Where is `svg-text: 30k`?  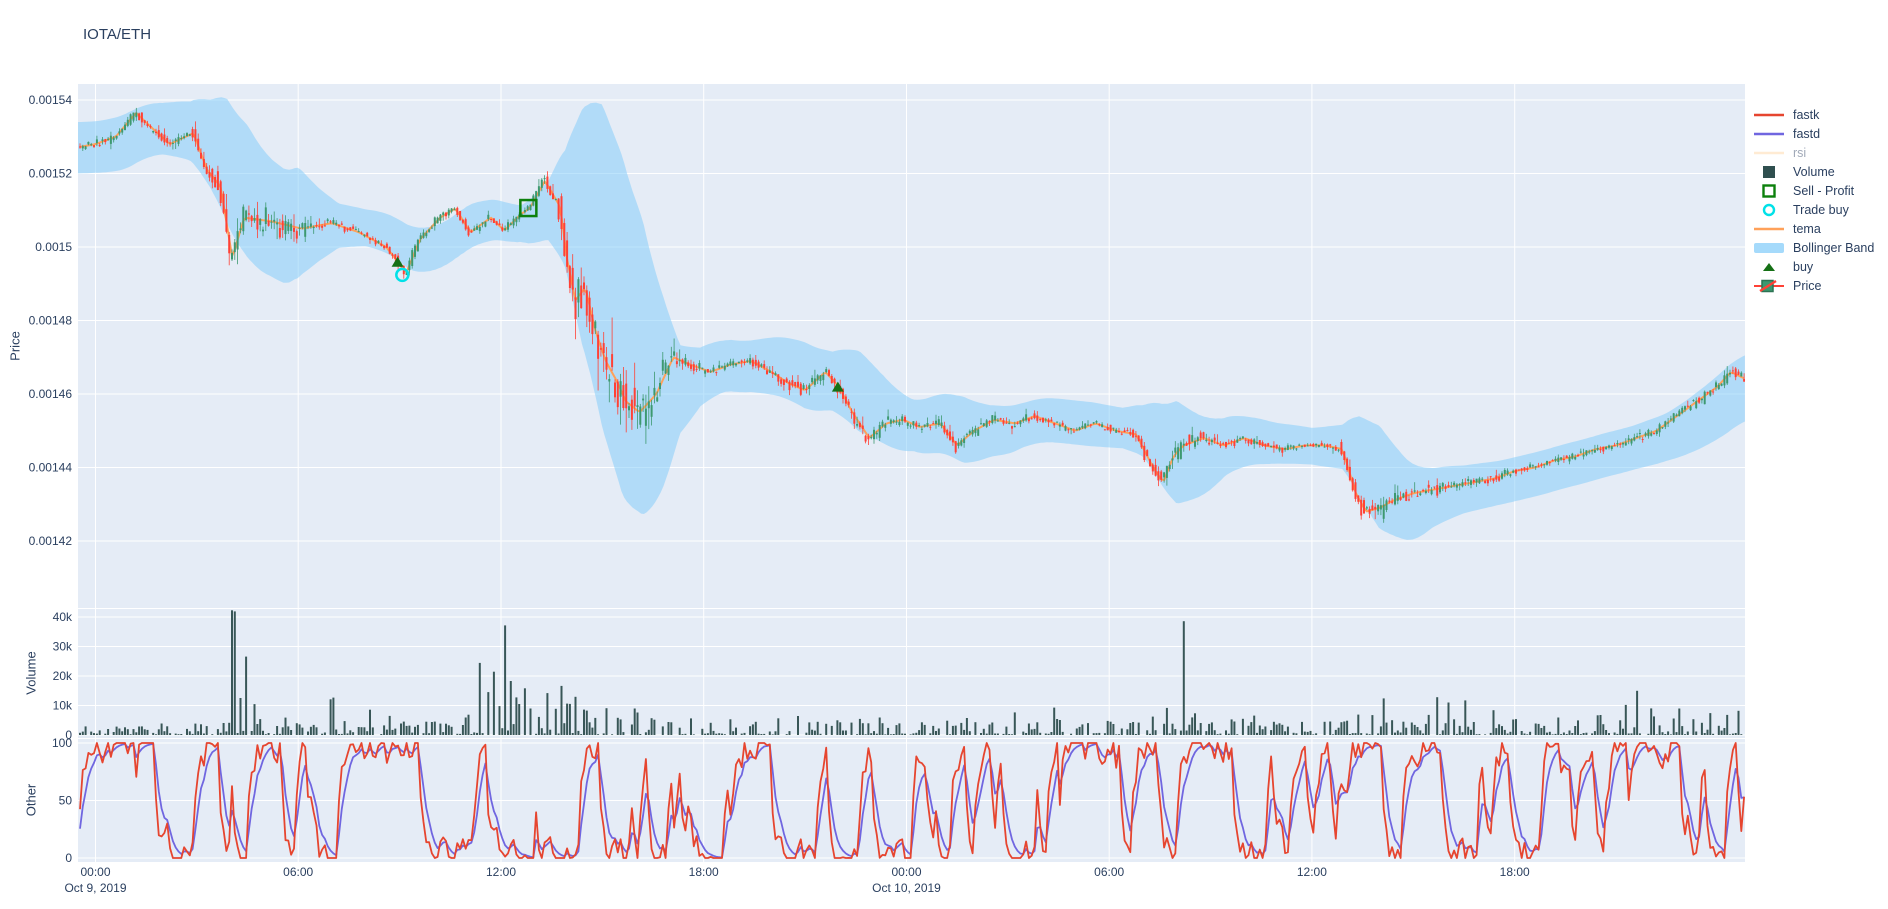 svg-text: 30k is located at coordinates (63, 647).